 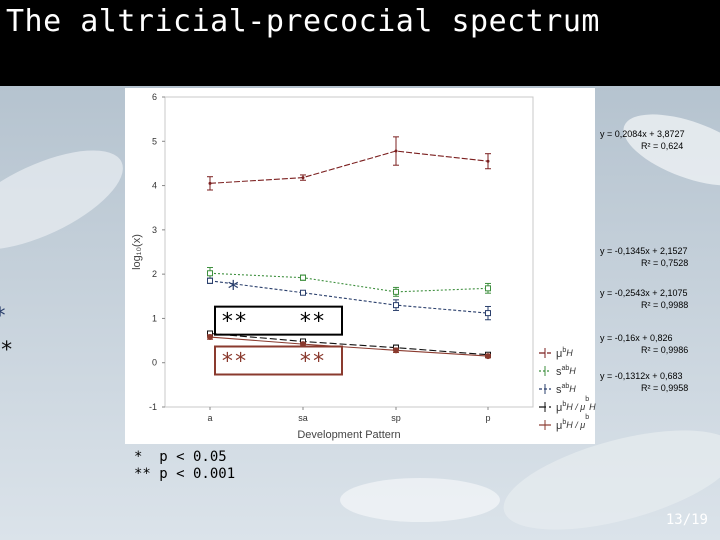 What do you see at coordinates (662, 146) in the screenshot?
I see `regression-r2: R² = 0,624` at bounding box center [662, 146].